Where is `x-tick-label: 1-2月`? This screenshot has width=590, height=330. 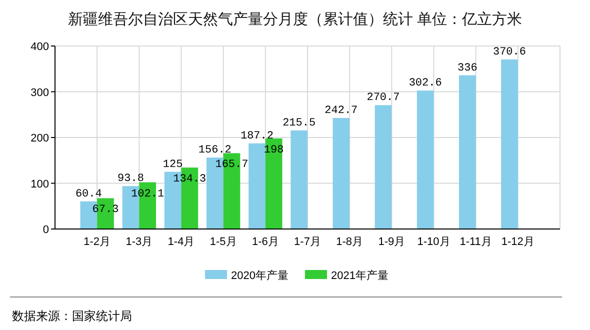 x-tick-label: 1-2月 is located at coordinates (97, 242).